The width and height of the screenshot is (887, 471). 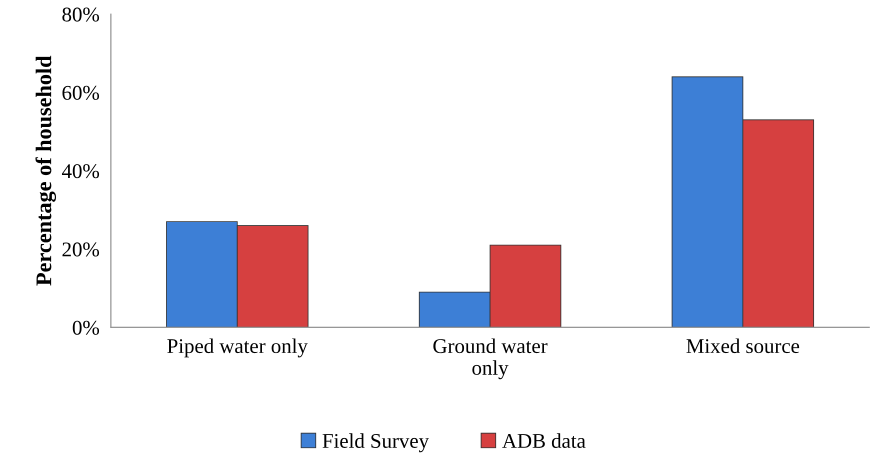 I want to click on x-tick-label: Mixed source, so click(x=743, y=346).